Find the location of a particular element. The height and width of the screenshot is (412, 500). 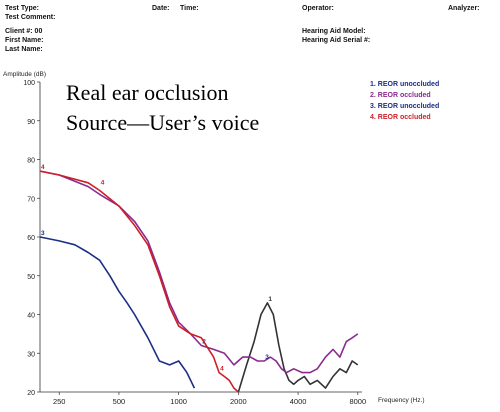

x-tick-label: 500 is located at coordinates (119, 401).